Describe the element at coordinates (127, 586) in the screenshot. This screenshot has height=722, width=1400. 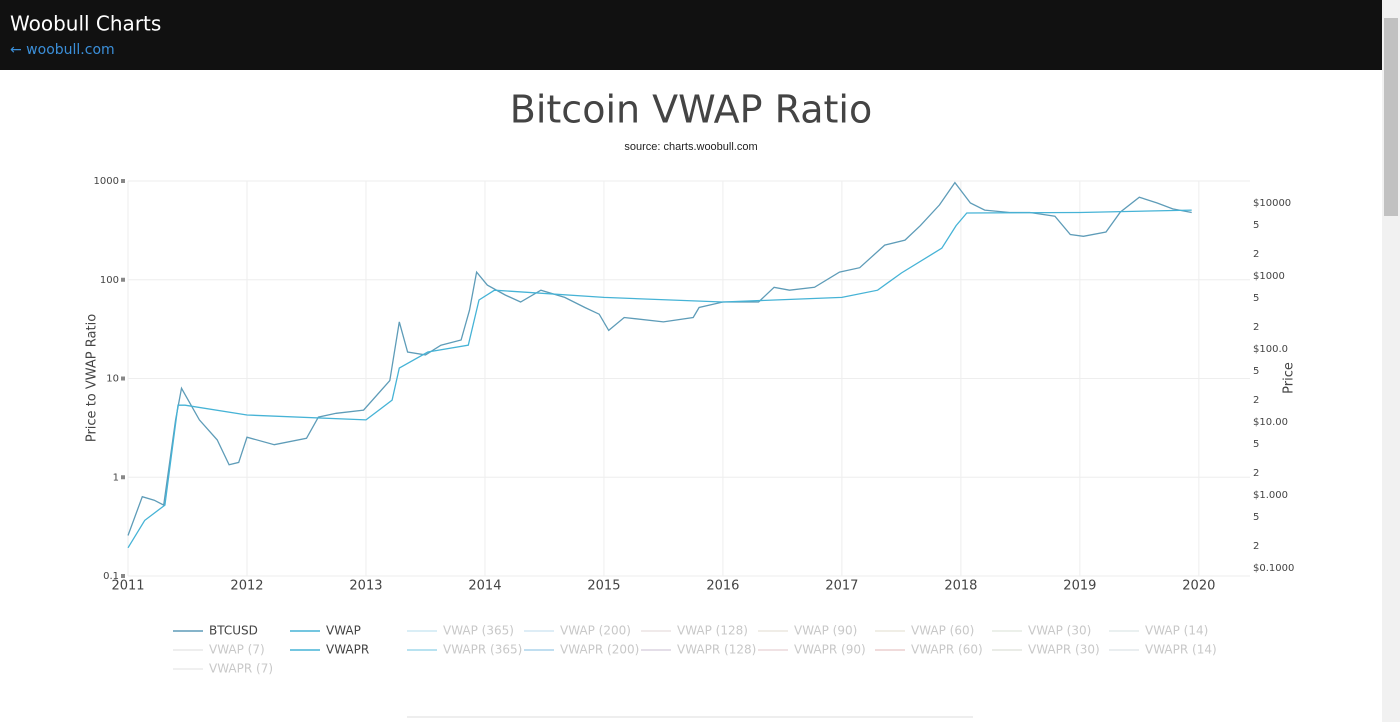
I see `x-tick-label: 2011` at that location.